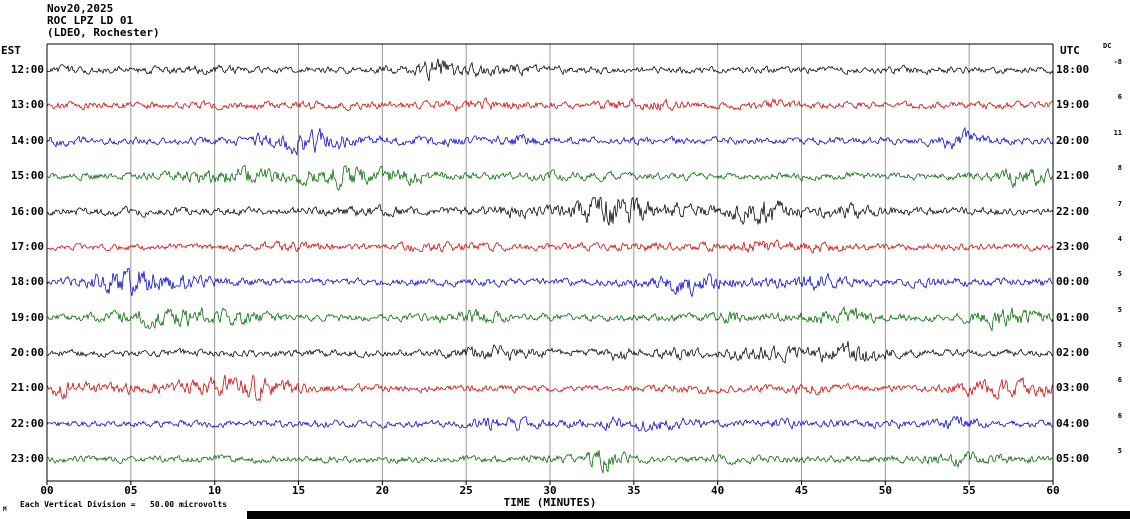  I want to click on row-gain: 11, so click(1117, 132).